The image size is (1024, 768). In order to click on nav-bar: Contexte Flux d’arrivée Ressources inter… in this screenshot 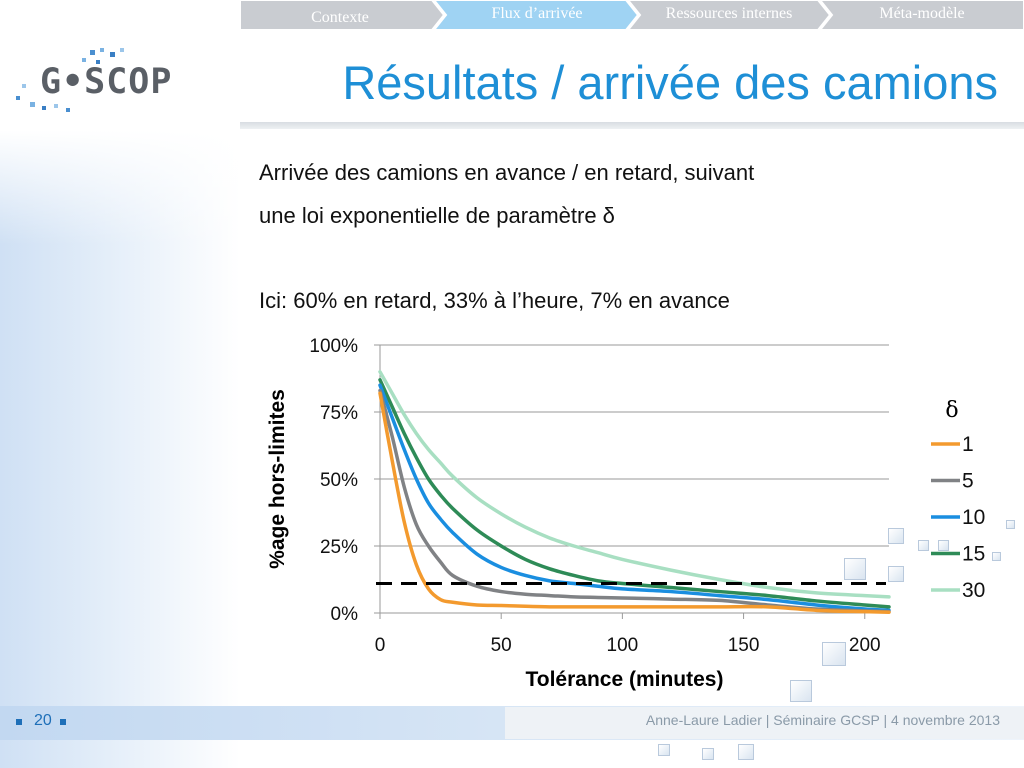, I will do `click(632, 15)`.